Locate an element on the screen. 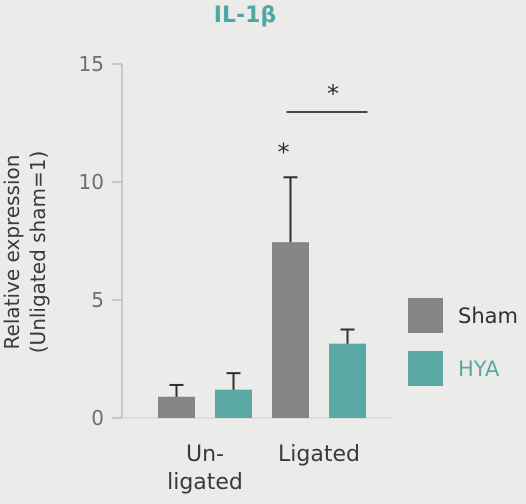 This screenshot has height=504, width=526. y-axis-label-line-1: Relative expression is located at coordinates (12, 252).